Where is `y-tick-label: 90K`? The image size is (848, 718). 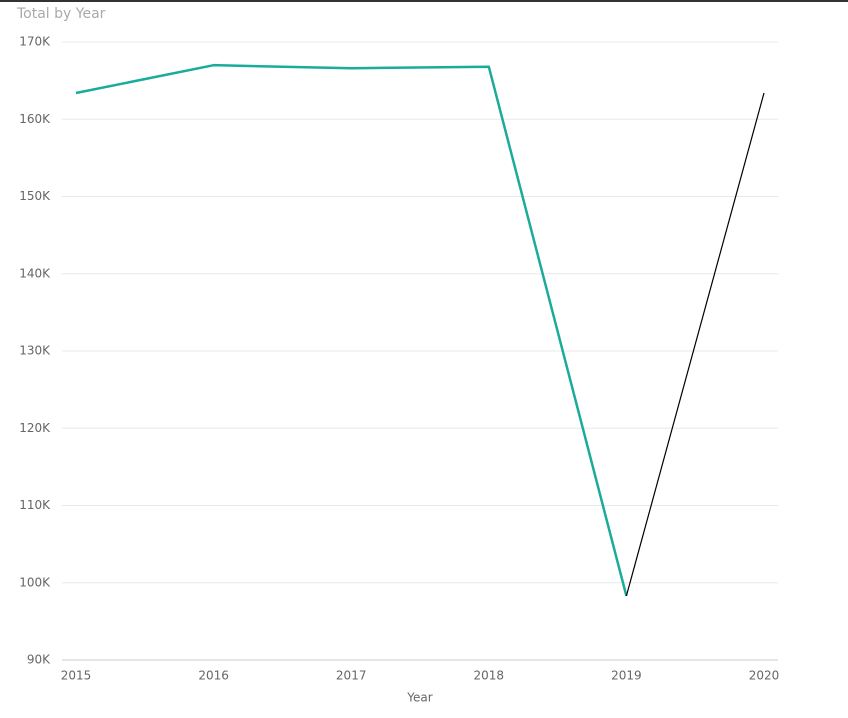 y-tick-label: 90K is located at coordinates (39, 660).